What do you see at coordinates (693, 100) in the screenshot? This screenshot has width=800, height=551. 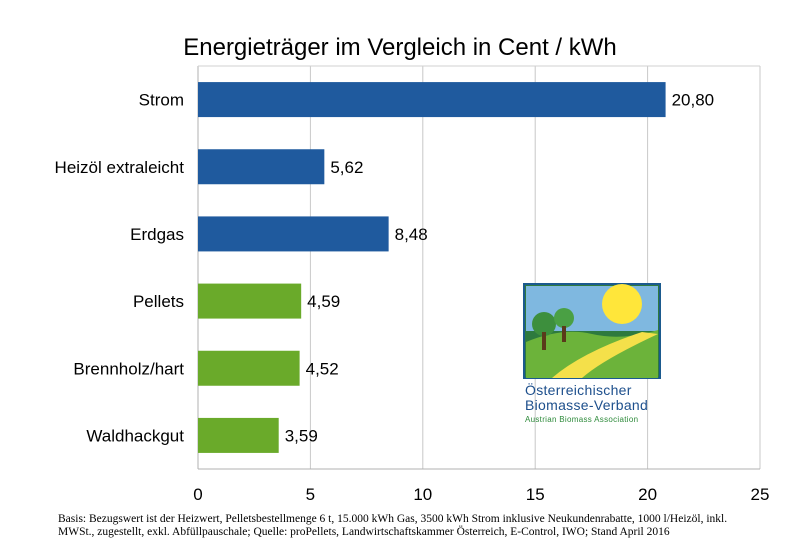 I see `value-label: 20,80` at bounding box center [693, 100].